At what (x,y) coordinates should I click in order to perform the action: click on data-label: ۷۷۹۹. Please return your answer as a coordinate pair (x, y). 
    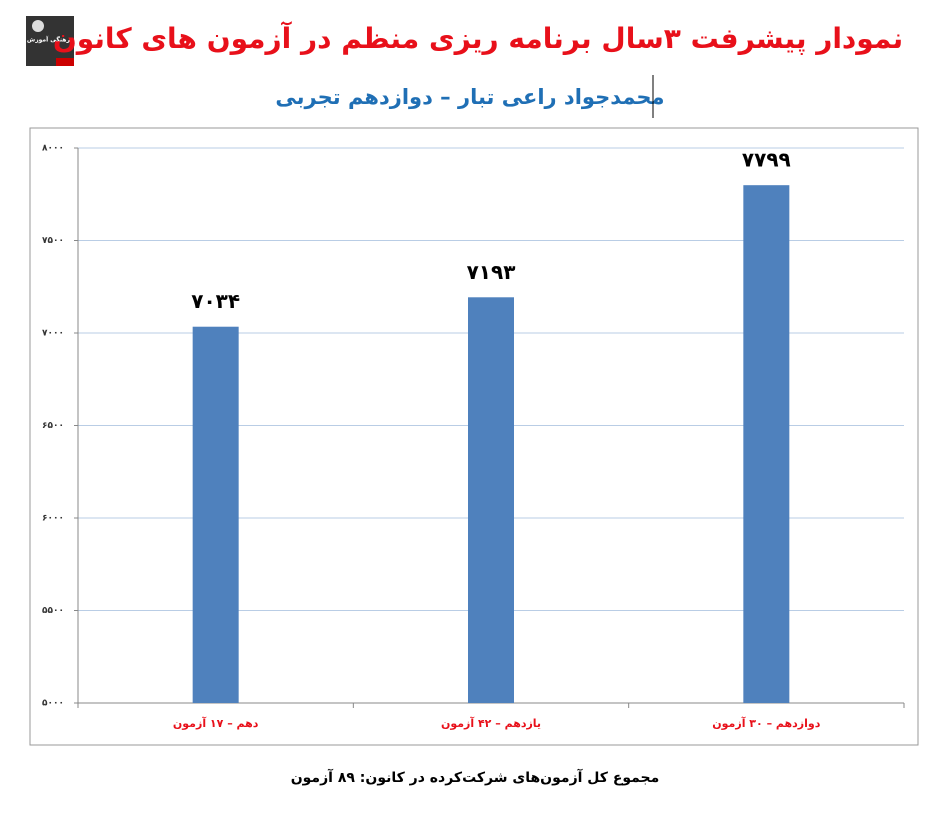
    Looking at the image, I should click on (766, 160).